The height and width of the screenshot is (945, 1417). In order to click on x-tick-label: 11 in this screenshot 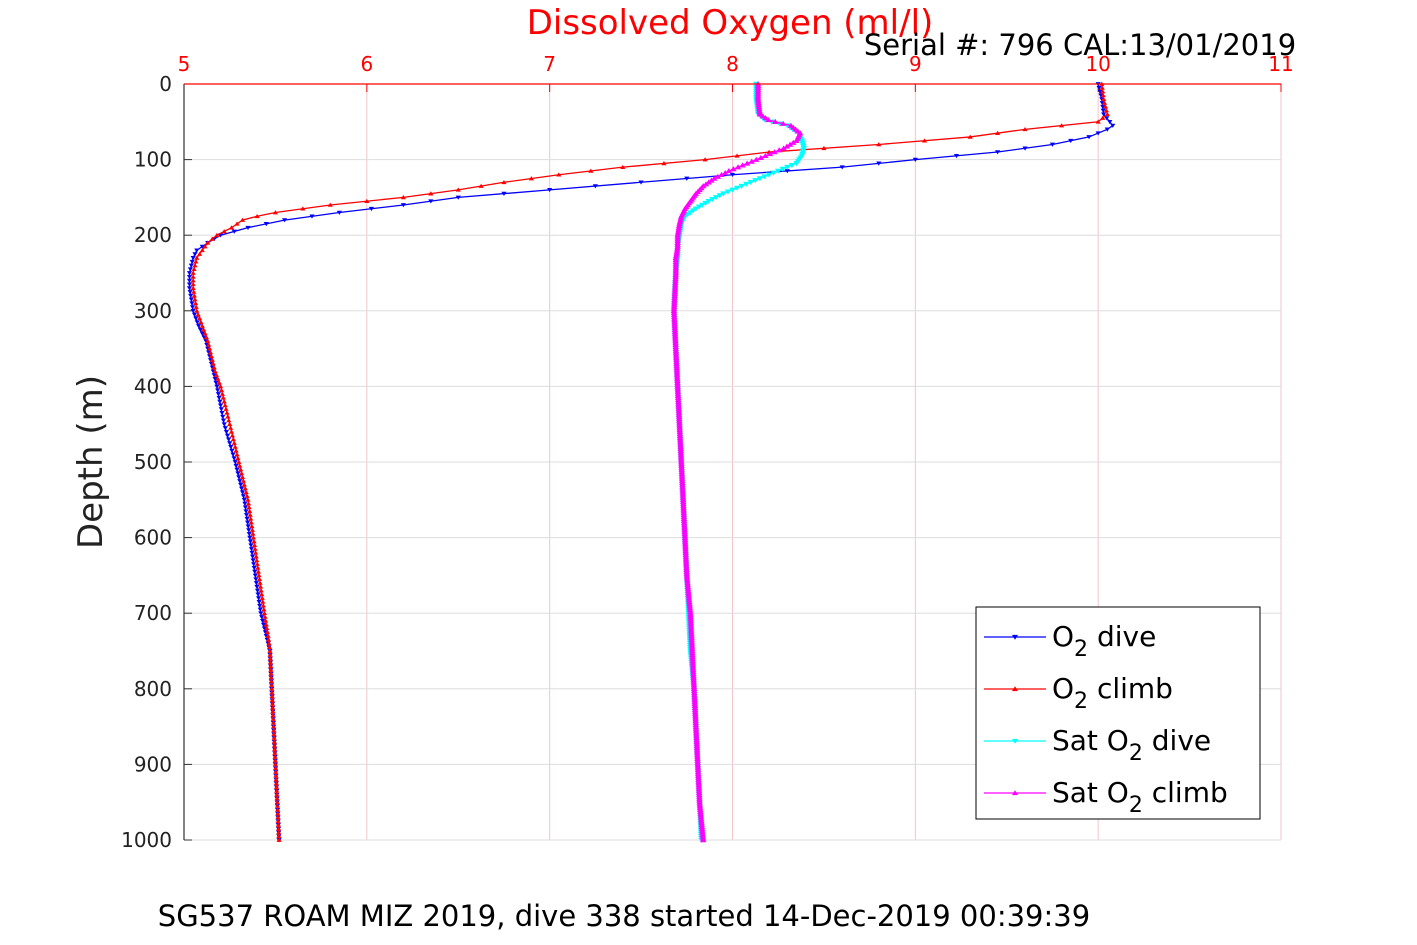, I will do `click(1280, 64)`.